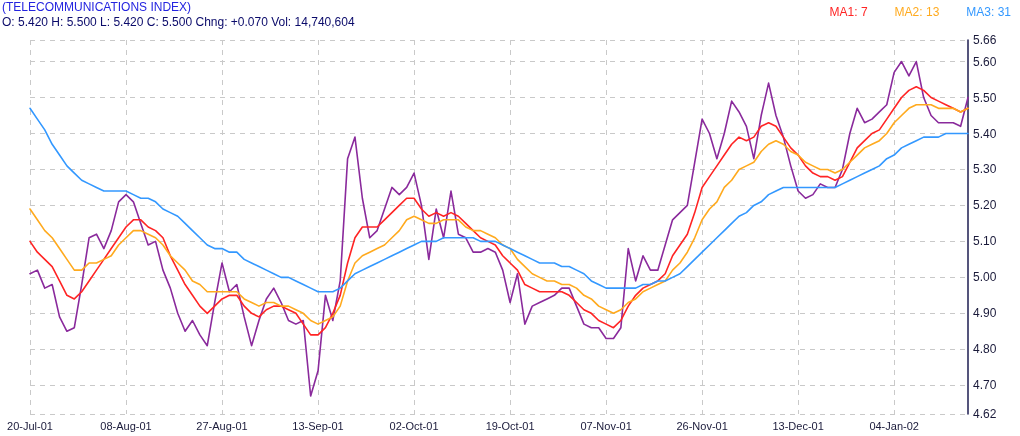 The height and width of the screenshot is (436, 1020). I want to click on y-tick-label: 5.60, so click(985, 61).